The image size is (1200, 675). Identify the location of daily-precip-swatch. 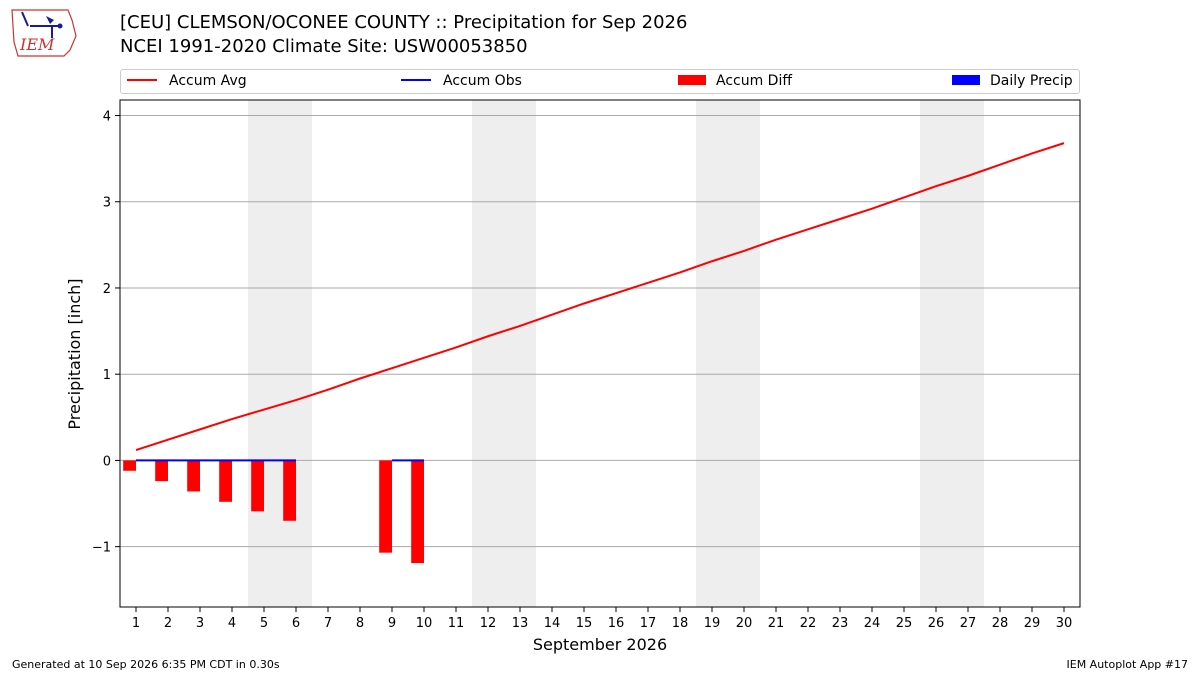
(966, 80).